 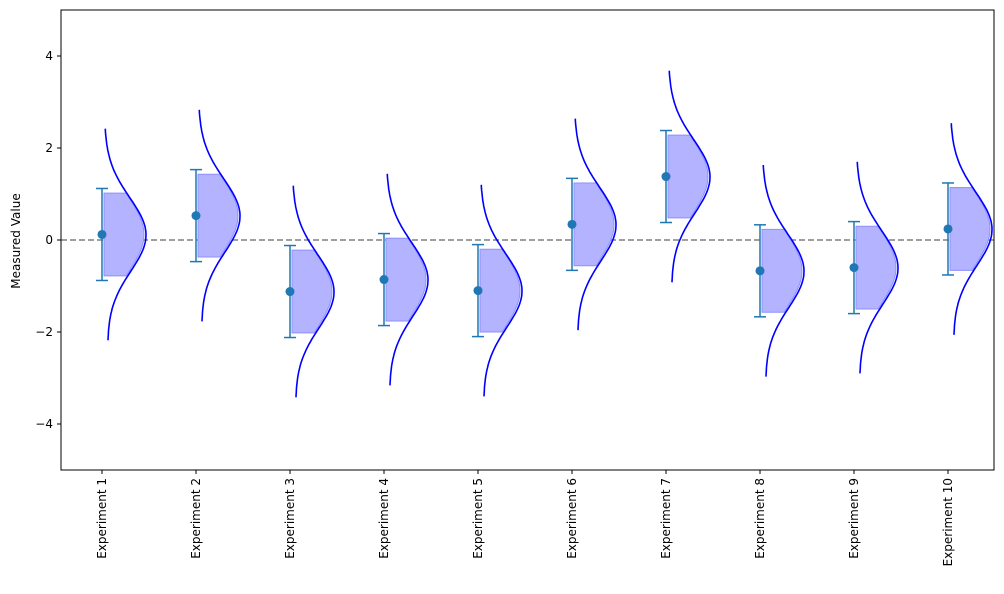 I want to click on x-tick-label: Experiment 5, so click(x=478, y=518).